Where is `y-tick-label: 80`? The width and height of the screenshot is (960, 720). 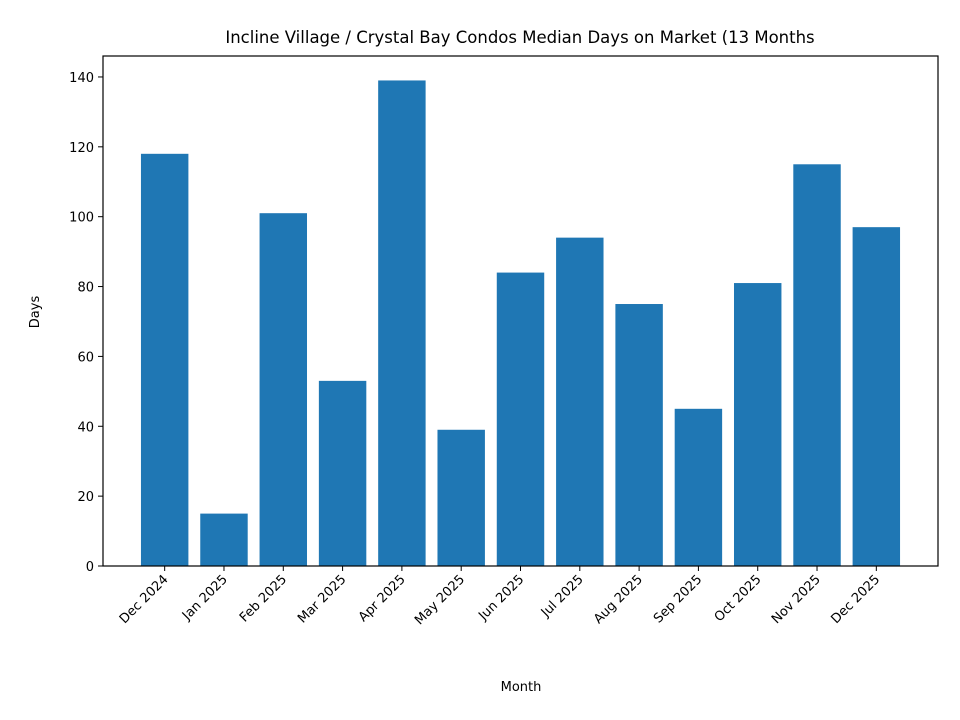
y-tick-label: 80 is located at coordinates (85, 288).